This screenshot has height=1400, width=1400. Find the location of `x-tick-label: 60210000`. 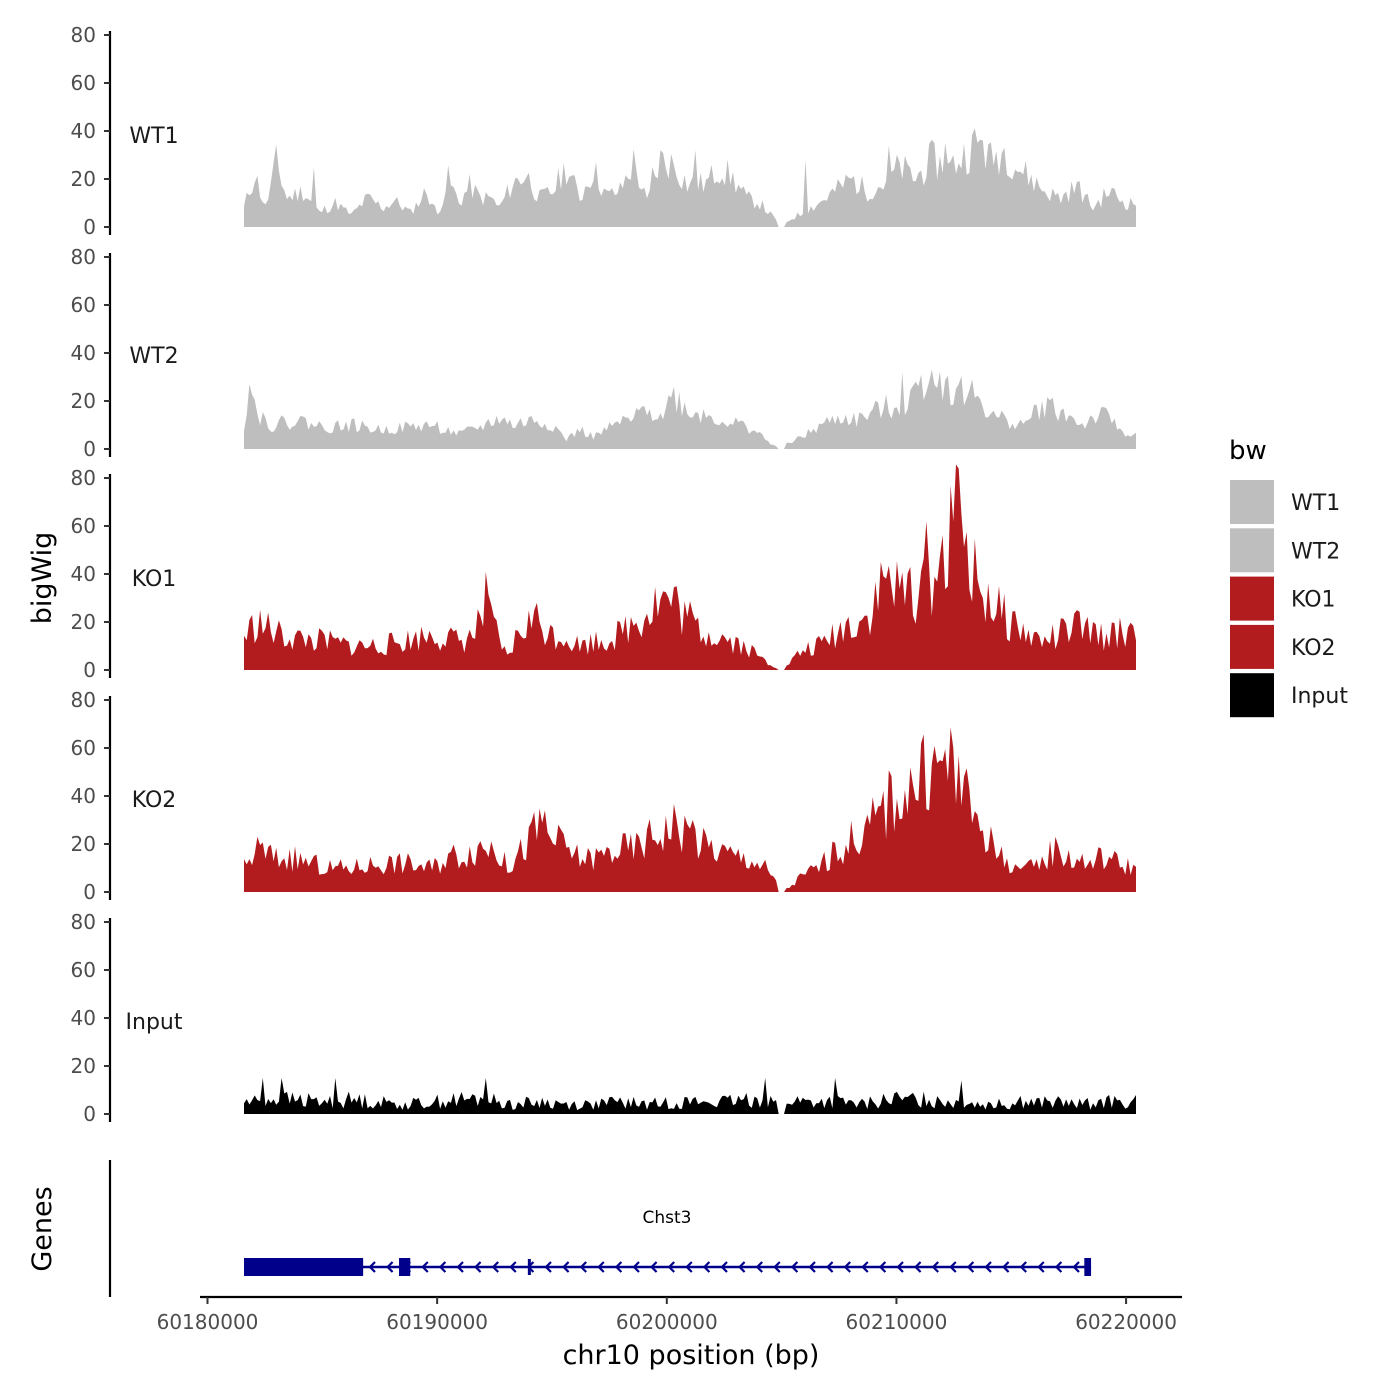

x-tick-label: 60210000 is located at coordinates (897, 1322).